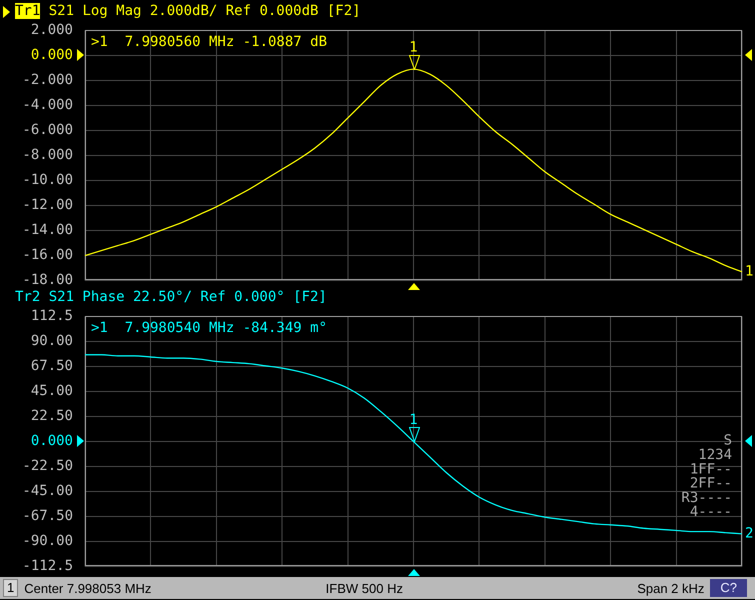  Describe the element at coordinates (51, 316) in the screenshot. I see `y-tick-label: 112.5` at that location.